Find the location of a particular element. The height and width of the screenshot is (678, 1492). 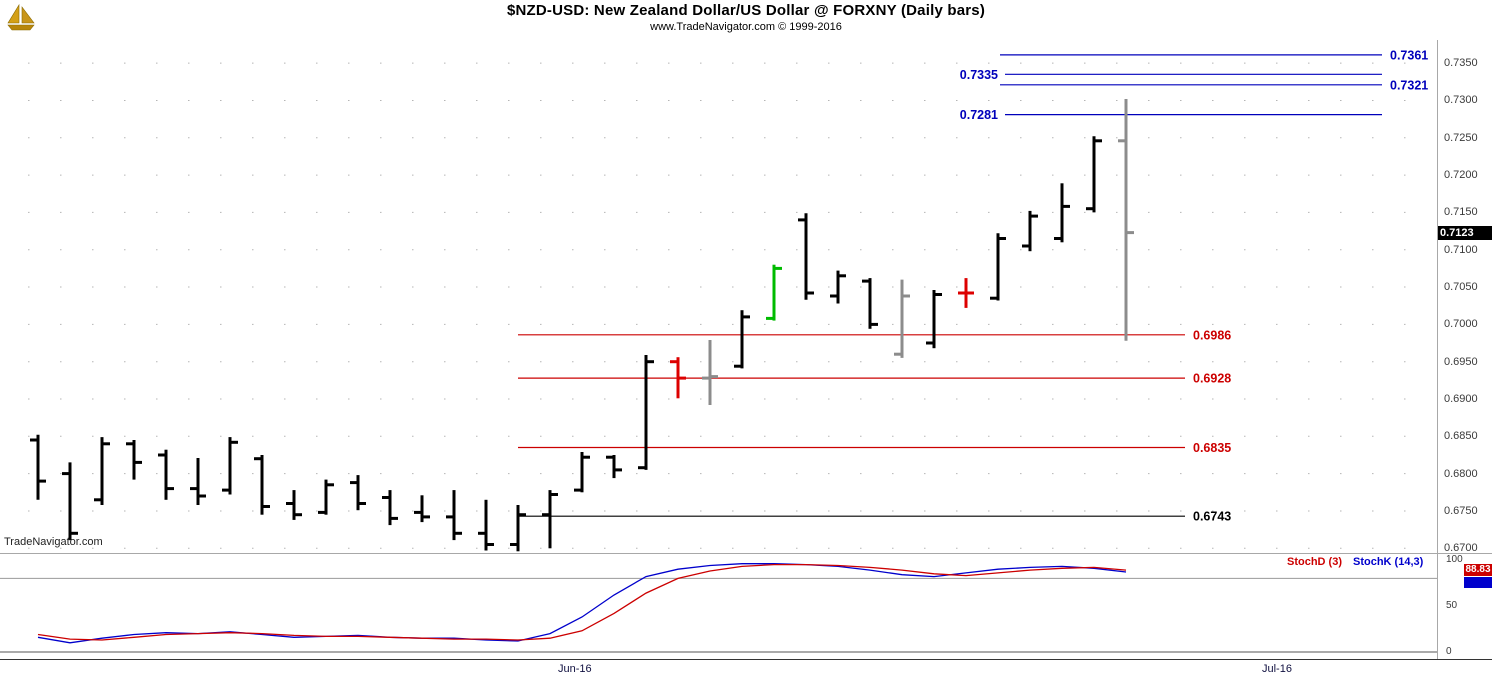

price-axis-label: 0.7200 is located at coordinates (1461, 175).